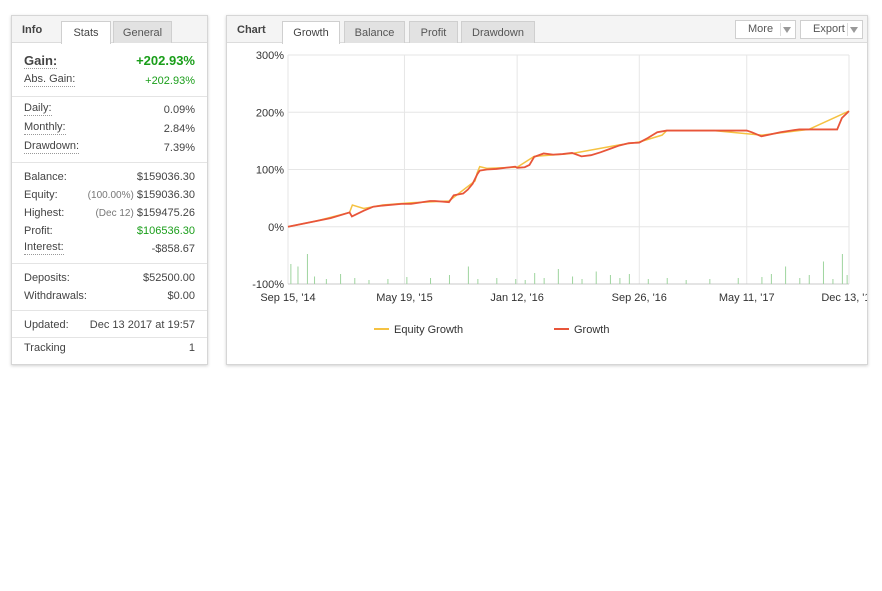 The image size is (882, 591). I want to click on abs-gain-value: +202.93%, so click(170, 81).